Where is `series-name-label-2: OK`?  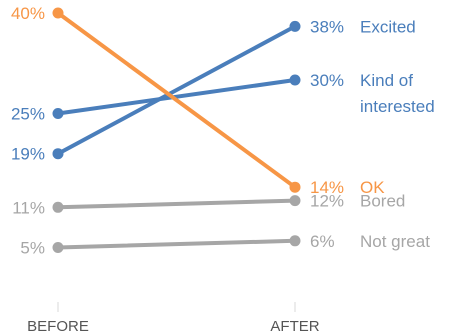 series-name-label-2: OK is located at coordinates (372, 187).